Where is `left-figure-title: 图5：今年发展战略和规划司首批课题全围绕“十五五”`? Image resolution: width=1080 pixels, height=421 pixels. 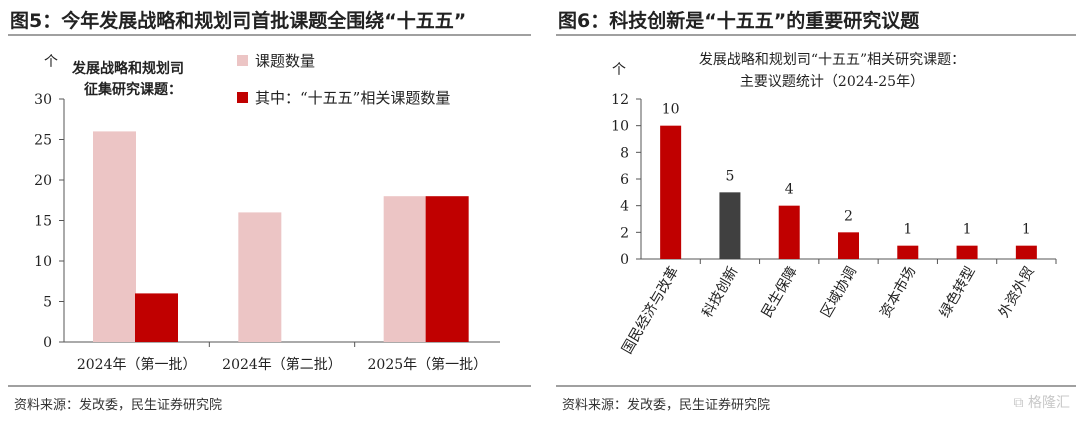 left-figure-title: 图5：今年发展战略和规划司首批课题全围绕“十五五” is located at coordinates (238, 21).